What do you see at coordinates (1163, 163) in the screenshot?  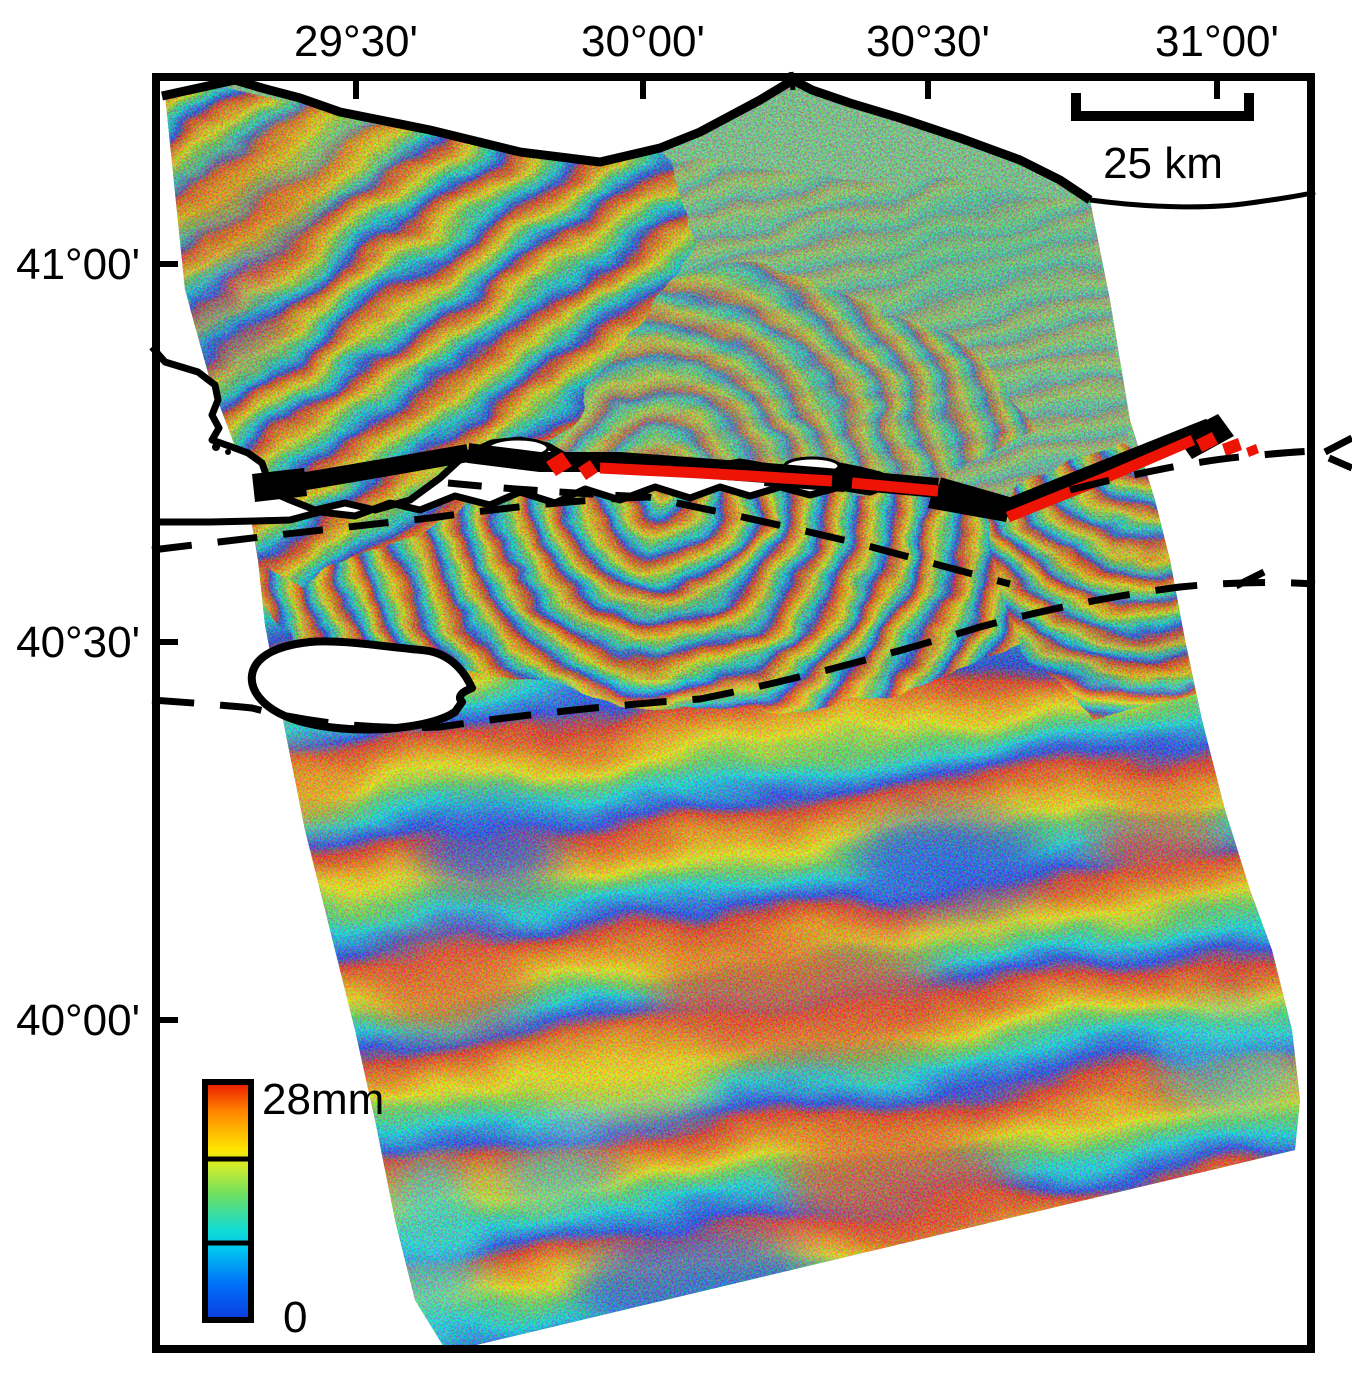 I see `scale-bar-label: 25 km` at bounding box center [1163, 163].